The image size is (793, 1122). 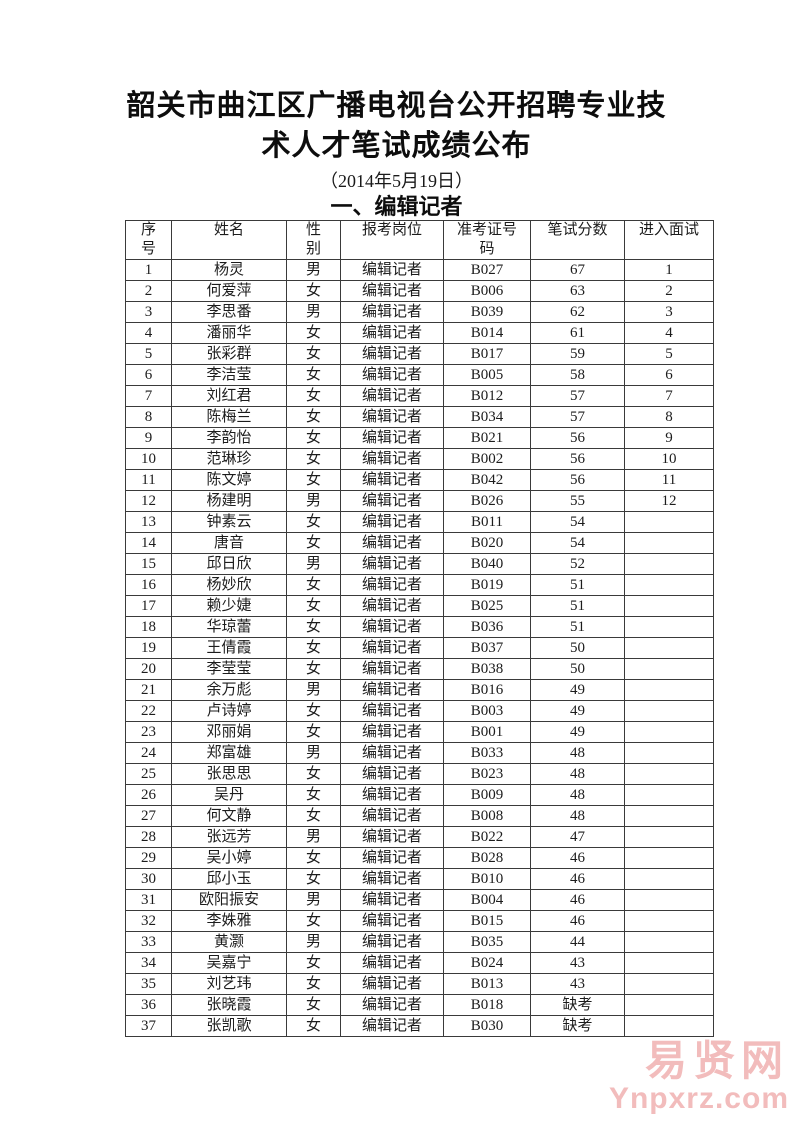 What do you see at coordinates (148, 312) in the screenshot?
I see `cell-no: 3` at bounding box center [148, 312].